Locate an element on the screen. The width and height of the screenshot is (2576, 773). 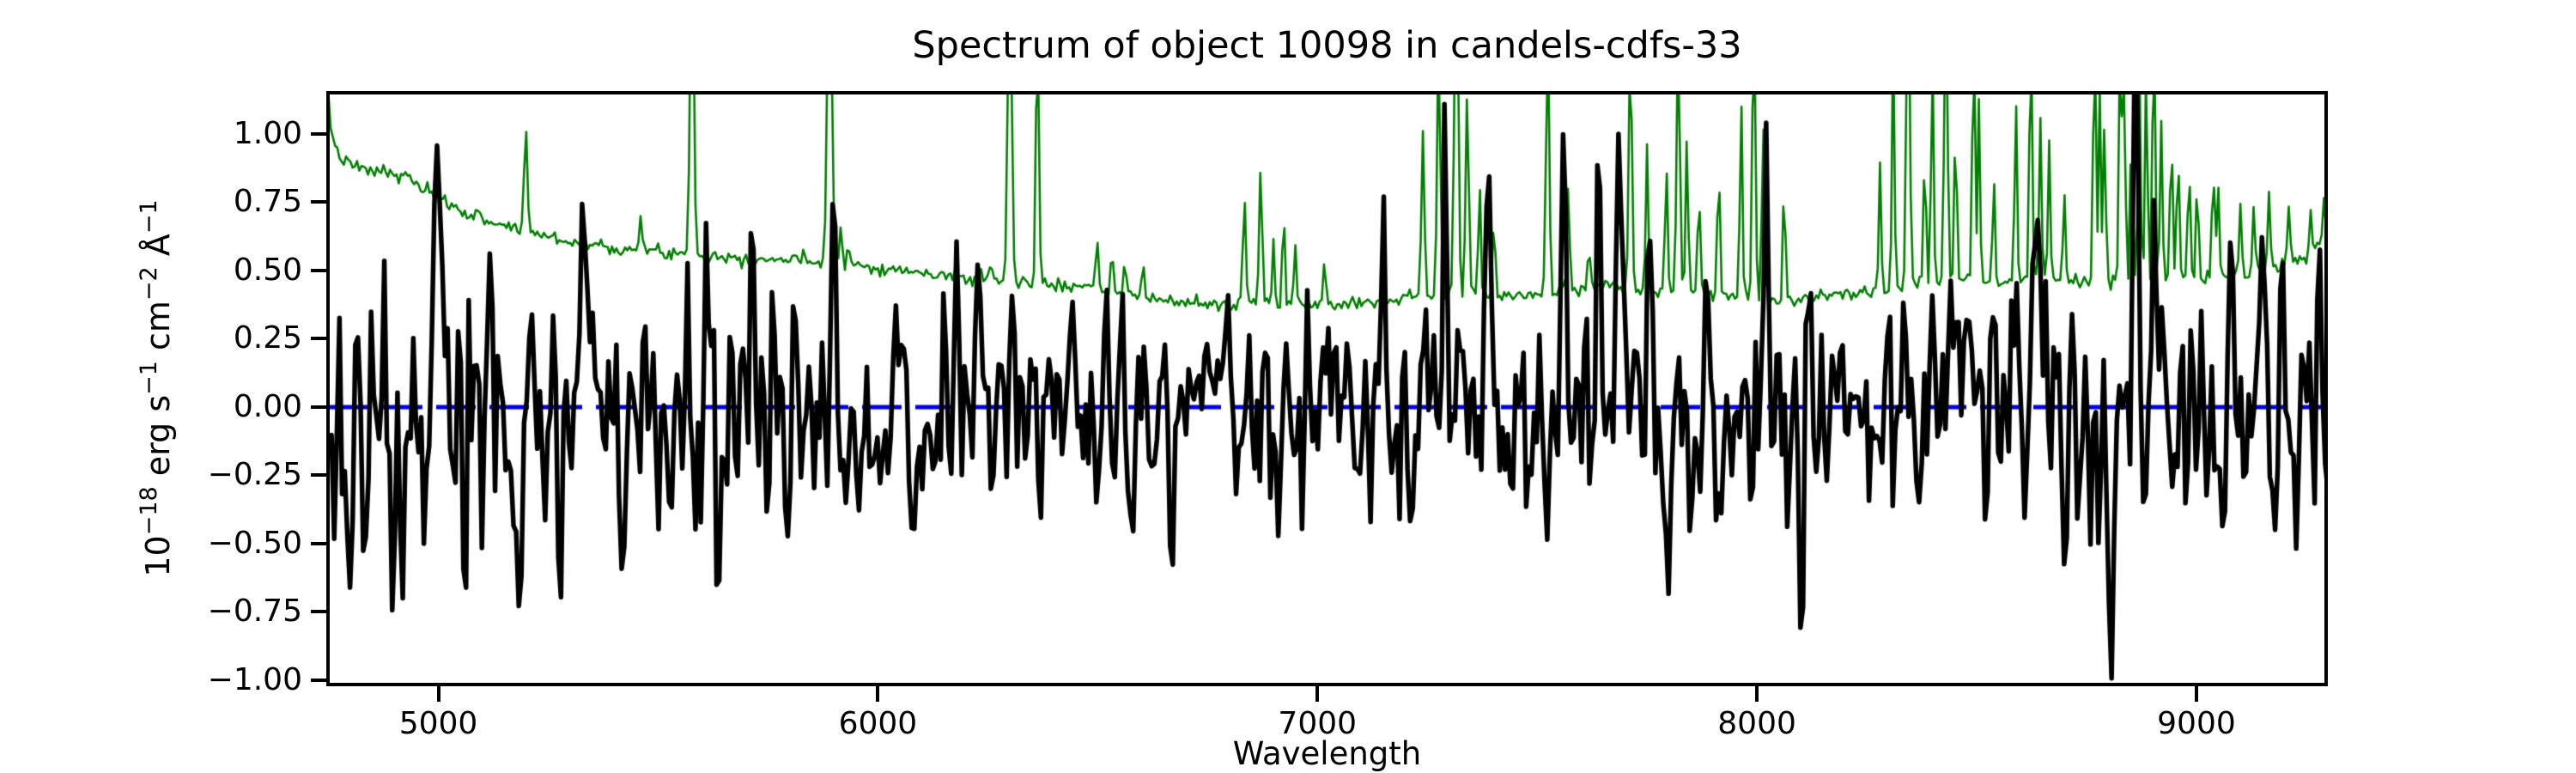
x-tick-label: 6000 is located at coordinates (878, 723).